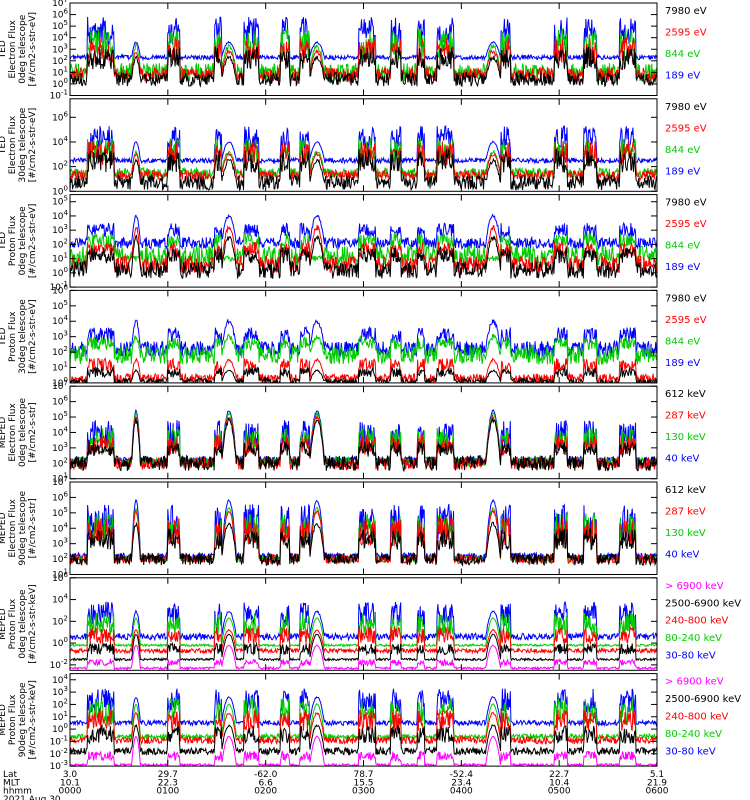 The width and height of the screenshot is (750, 800). I want to click on axis-row-value: 22.3, so click(168, 783).